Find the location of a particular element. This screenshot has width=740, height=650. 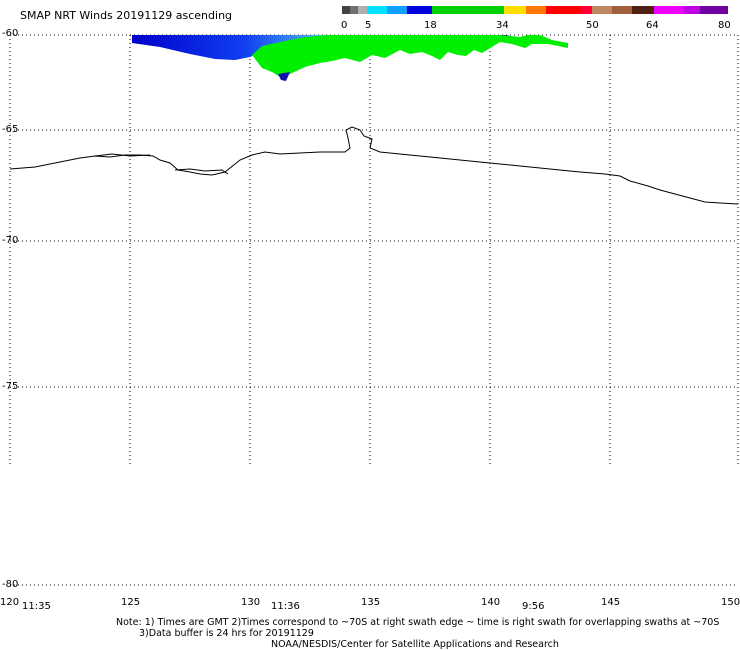

swath-time-1: 11:35 is located at coordinates (36, 606).